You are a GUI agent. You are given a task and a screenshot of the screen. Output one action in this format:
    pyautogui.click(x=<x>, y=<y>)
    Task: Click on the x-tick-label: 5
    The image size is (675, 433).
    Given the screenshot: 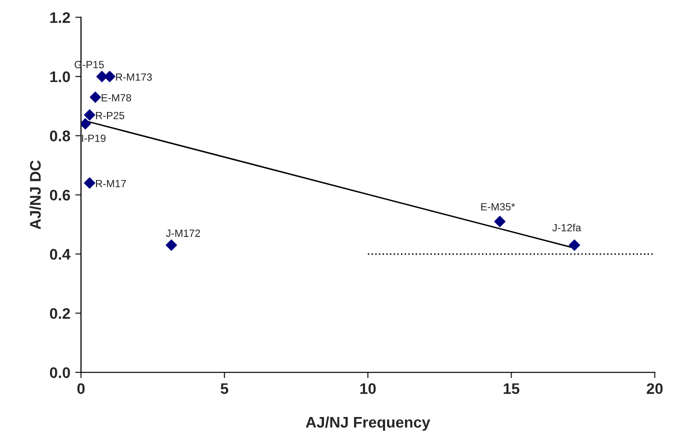 What is the action you would take?
    pyautogui.click(x=224, y=388)
    